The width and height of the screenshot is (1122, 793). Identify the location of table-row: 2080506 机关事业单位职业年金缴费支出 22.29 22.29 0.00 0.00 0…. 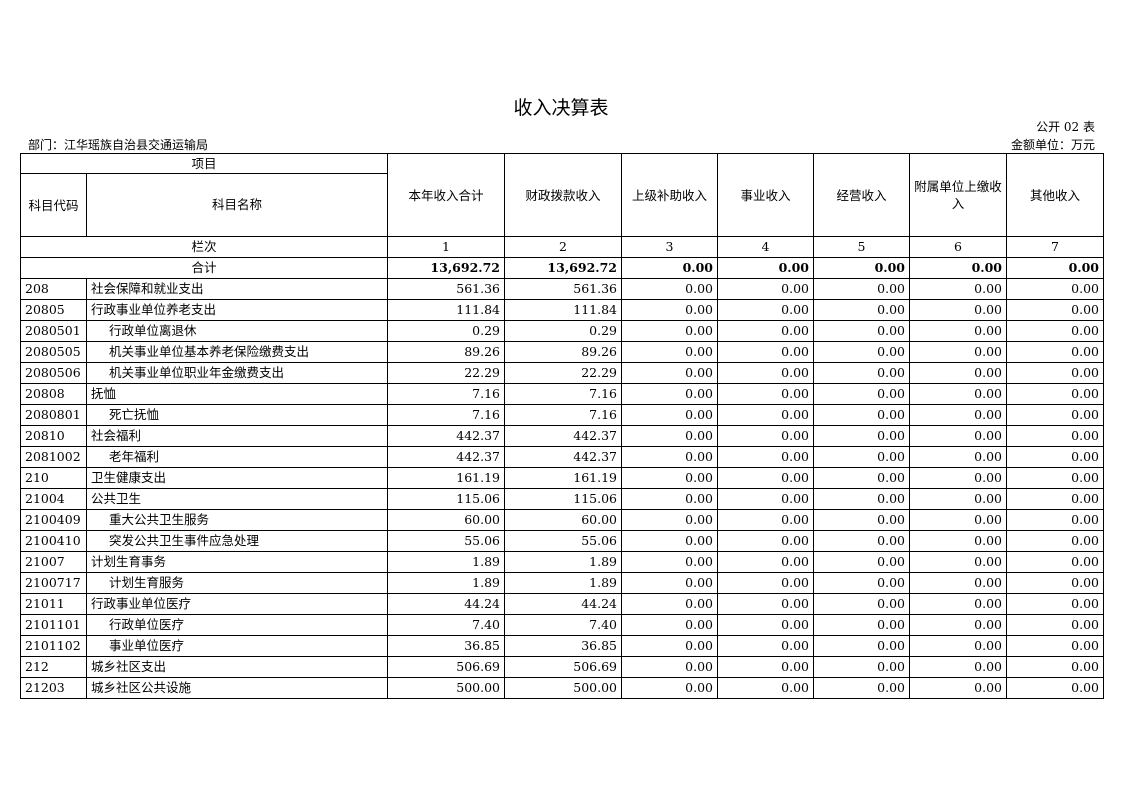
(562, 373).